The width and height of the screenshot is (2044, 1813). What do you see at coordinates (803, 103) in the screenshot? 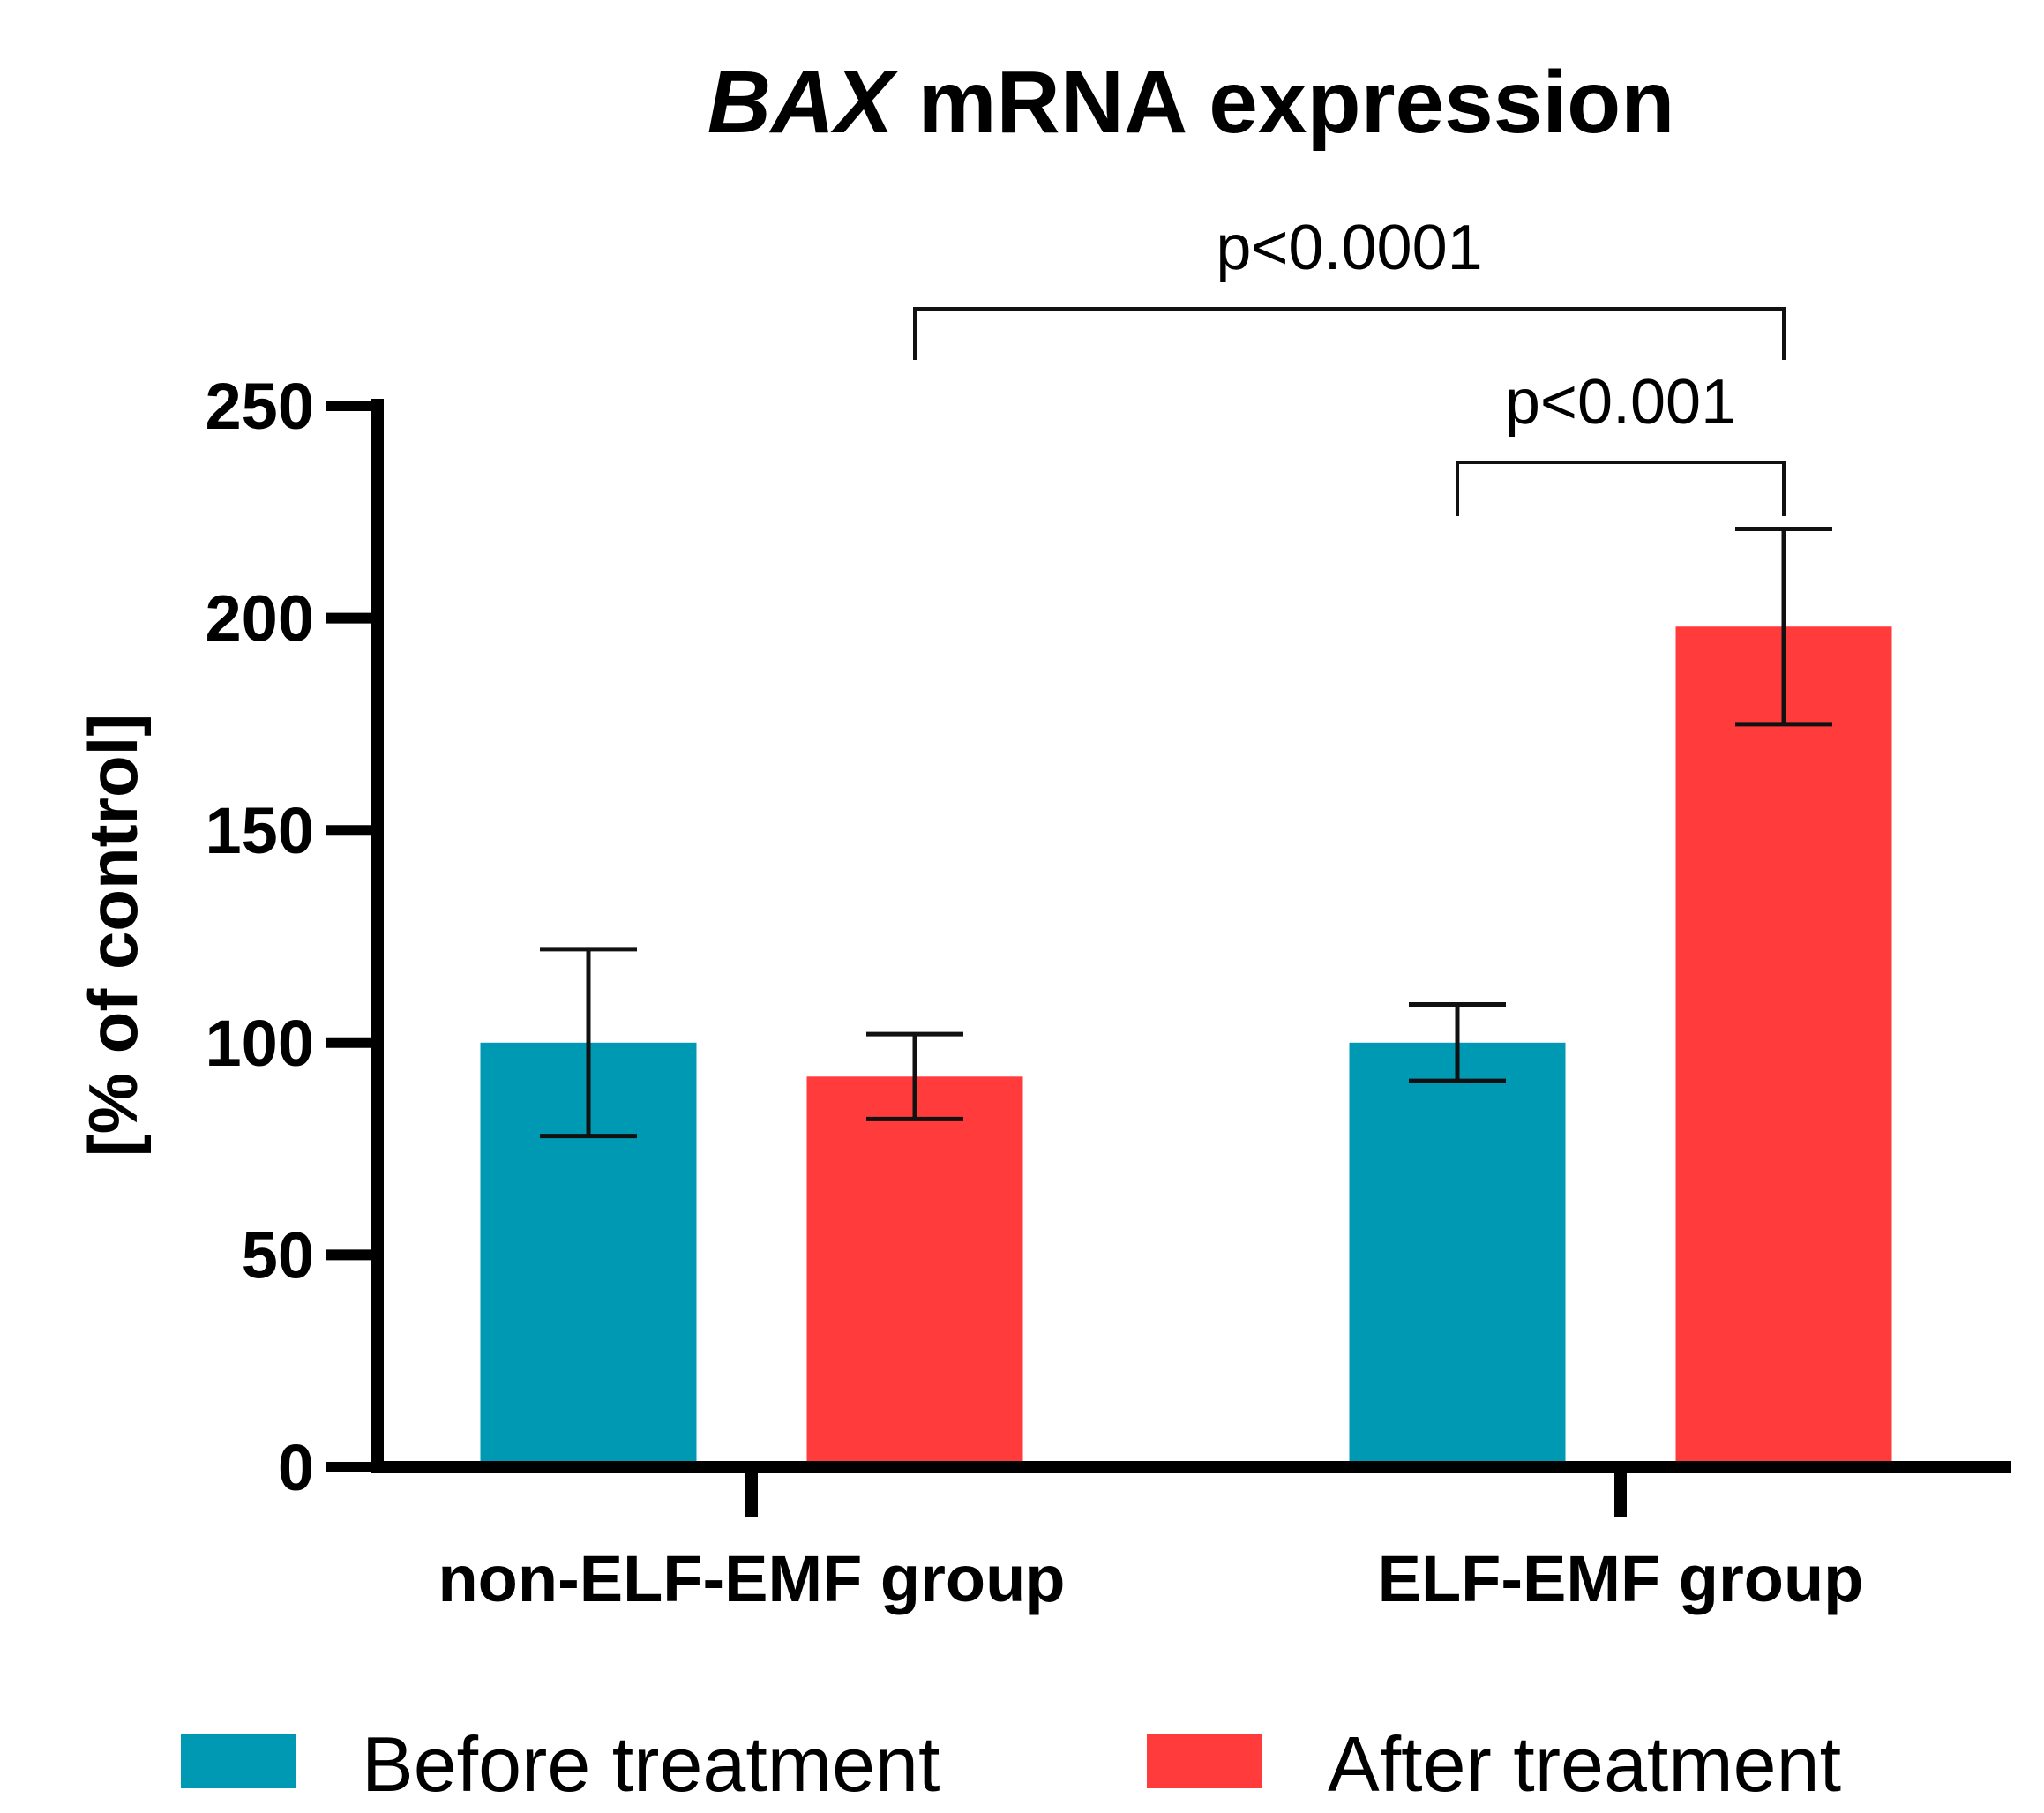
I see `chart-title-italic: BAX` at bounding box center [803, 103].